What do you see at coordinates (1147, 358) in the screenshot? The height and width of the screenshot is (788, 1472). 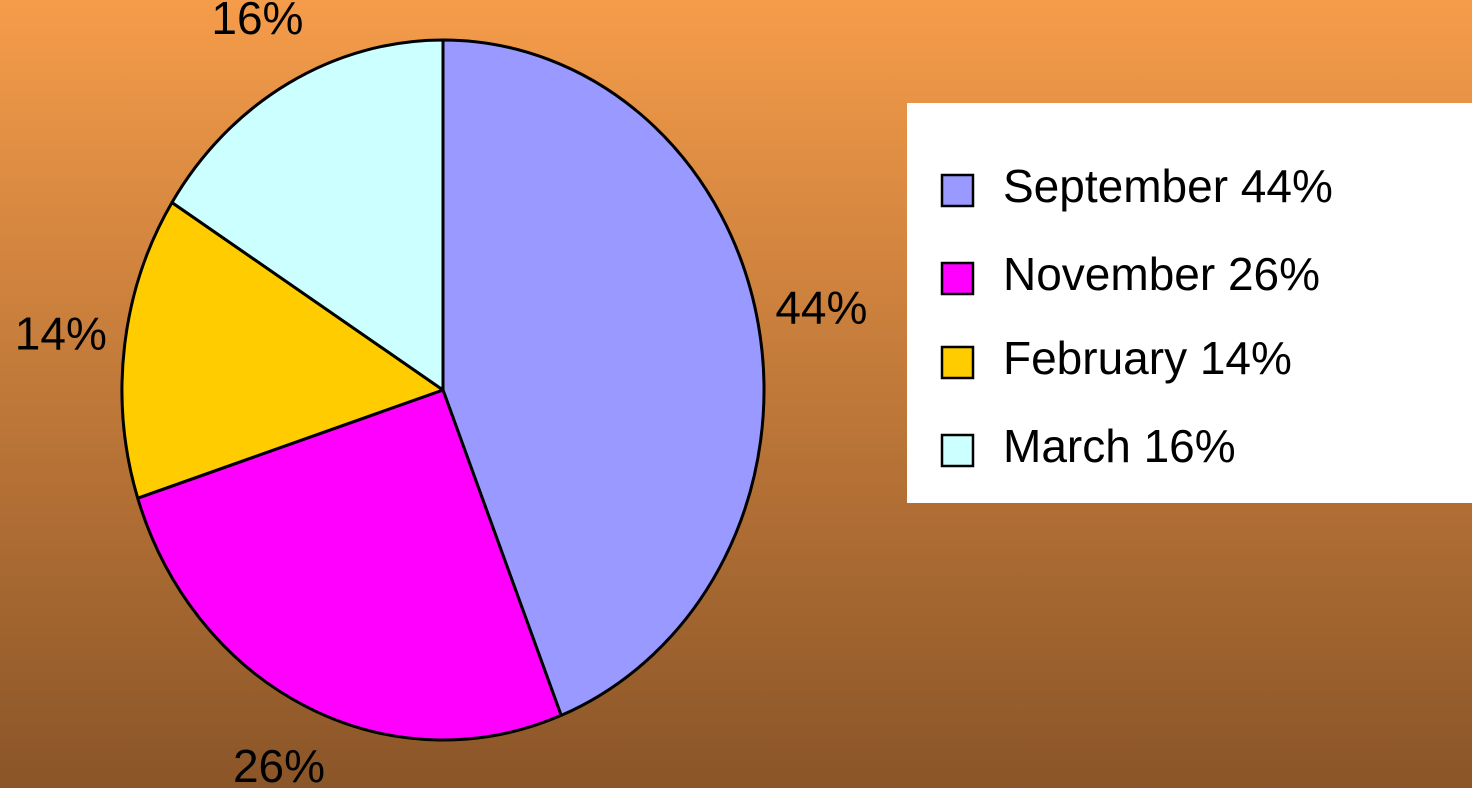 I see `legend-label: February 14%` at bounding box center [1147, 358].